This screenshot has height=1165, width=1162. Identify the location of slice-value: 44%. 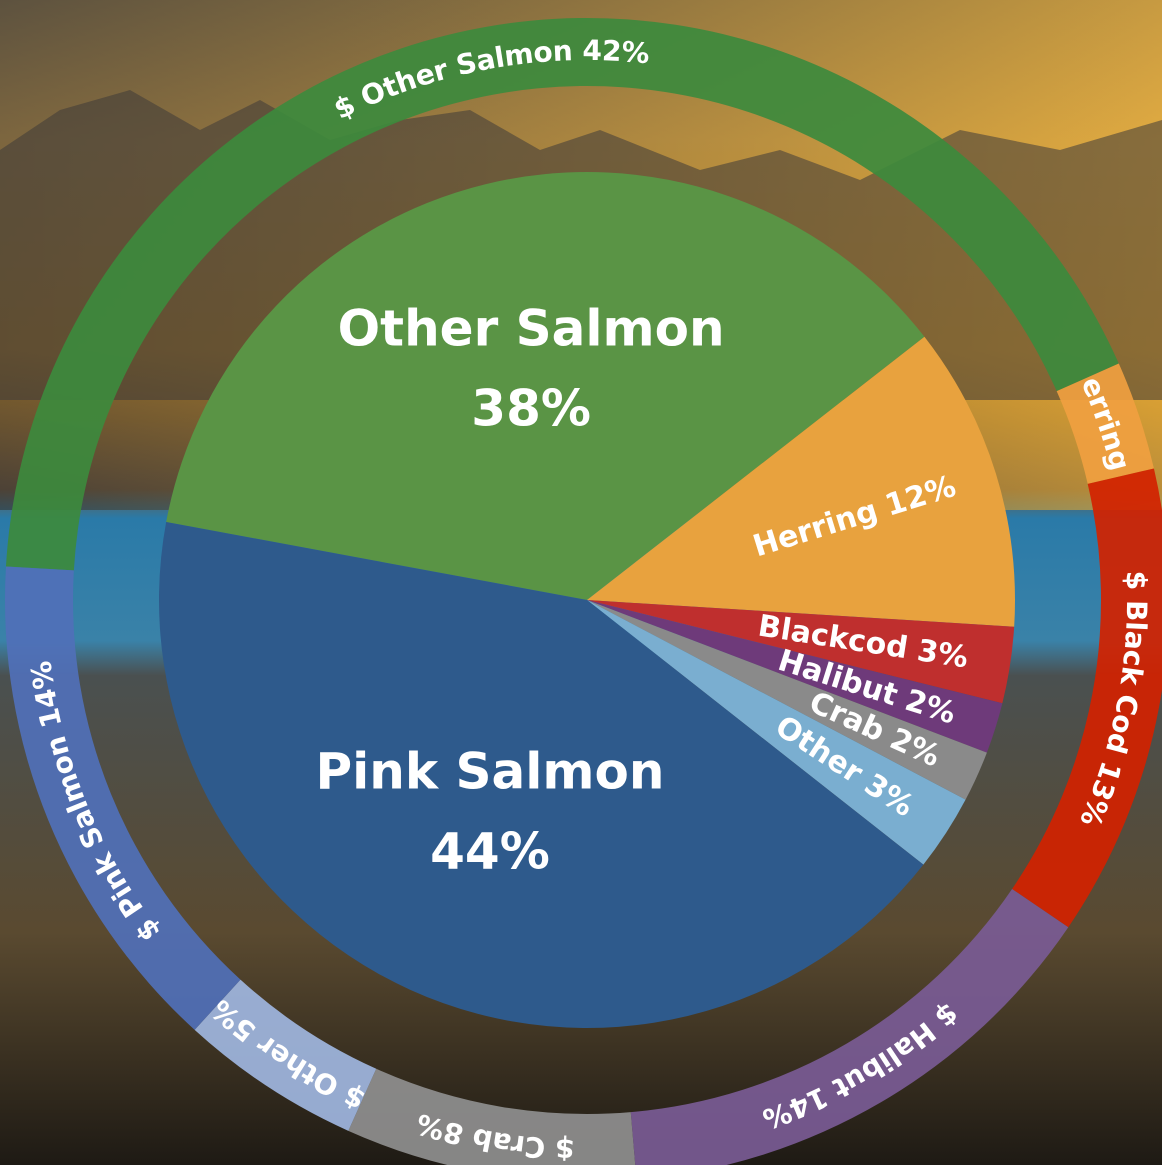
(490, 851).